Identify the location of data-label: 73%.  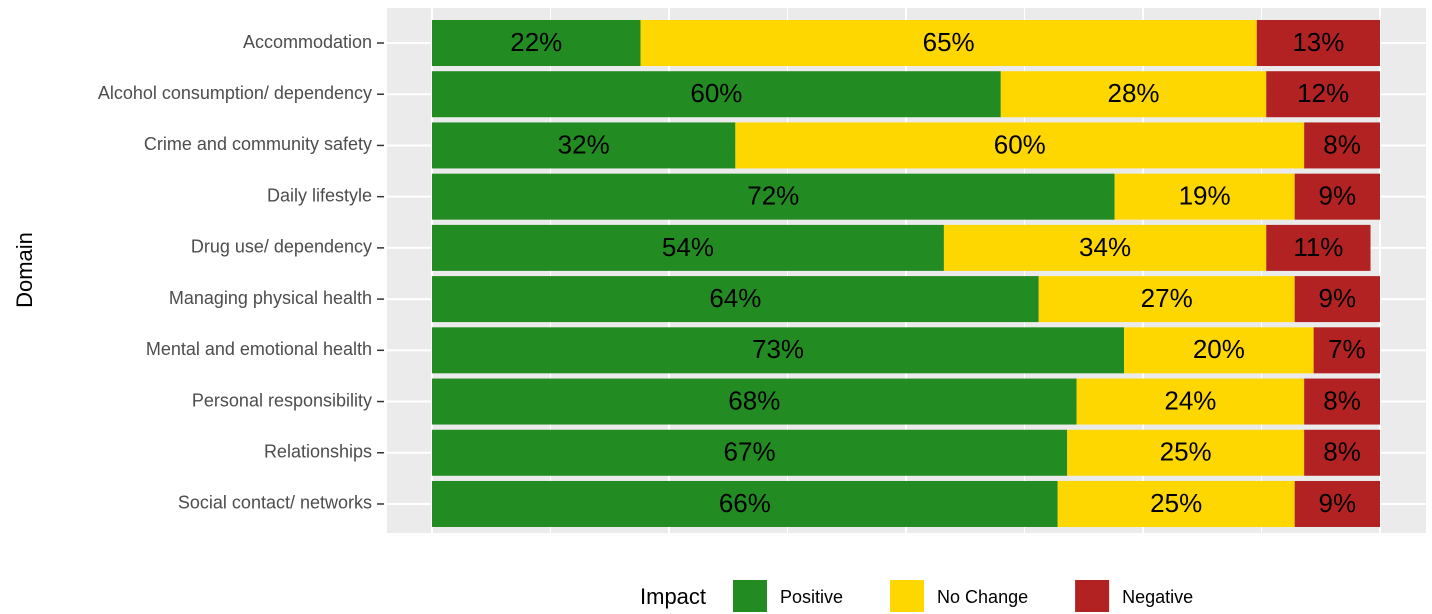
(778, 349).